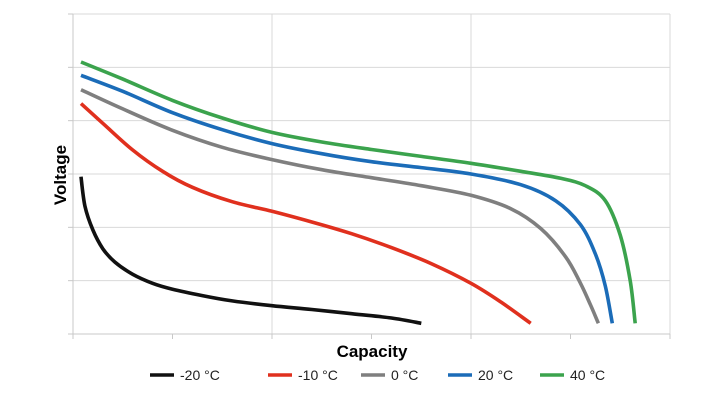 This screenshot has height=405, width=720. I want to click on y-axis-title: Voltage, so click(60, 175).